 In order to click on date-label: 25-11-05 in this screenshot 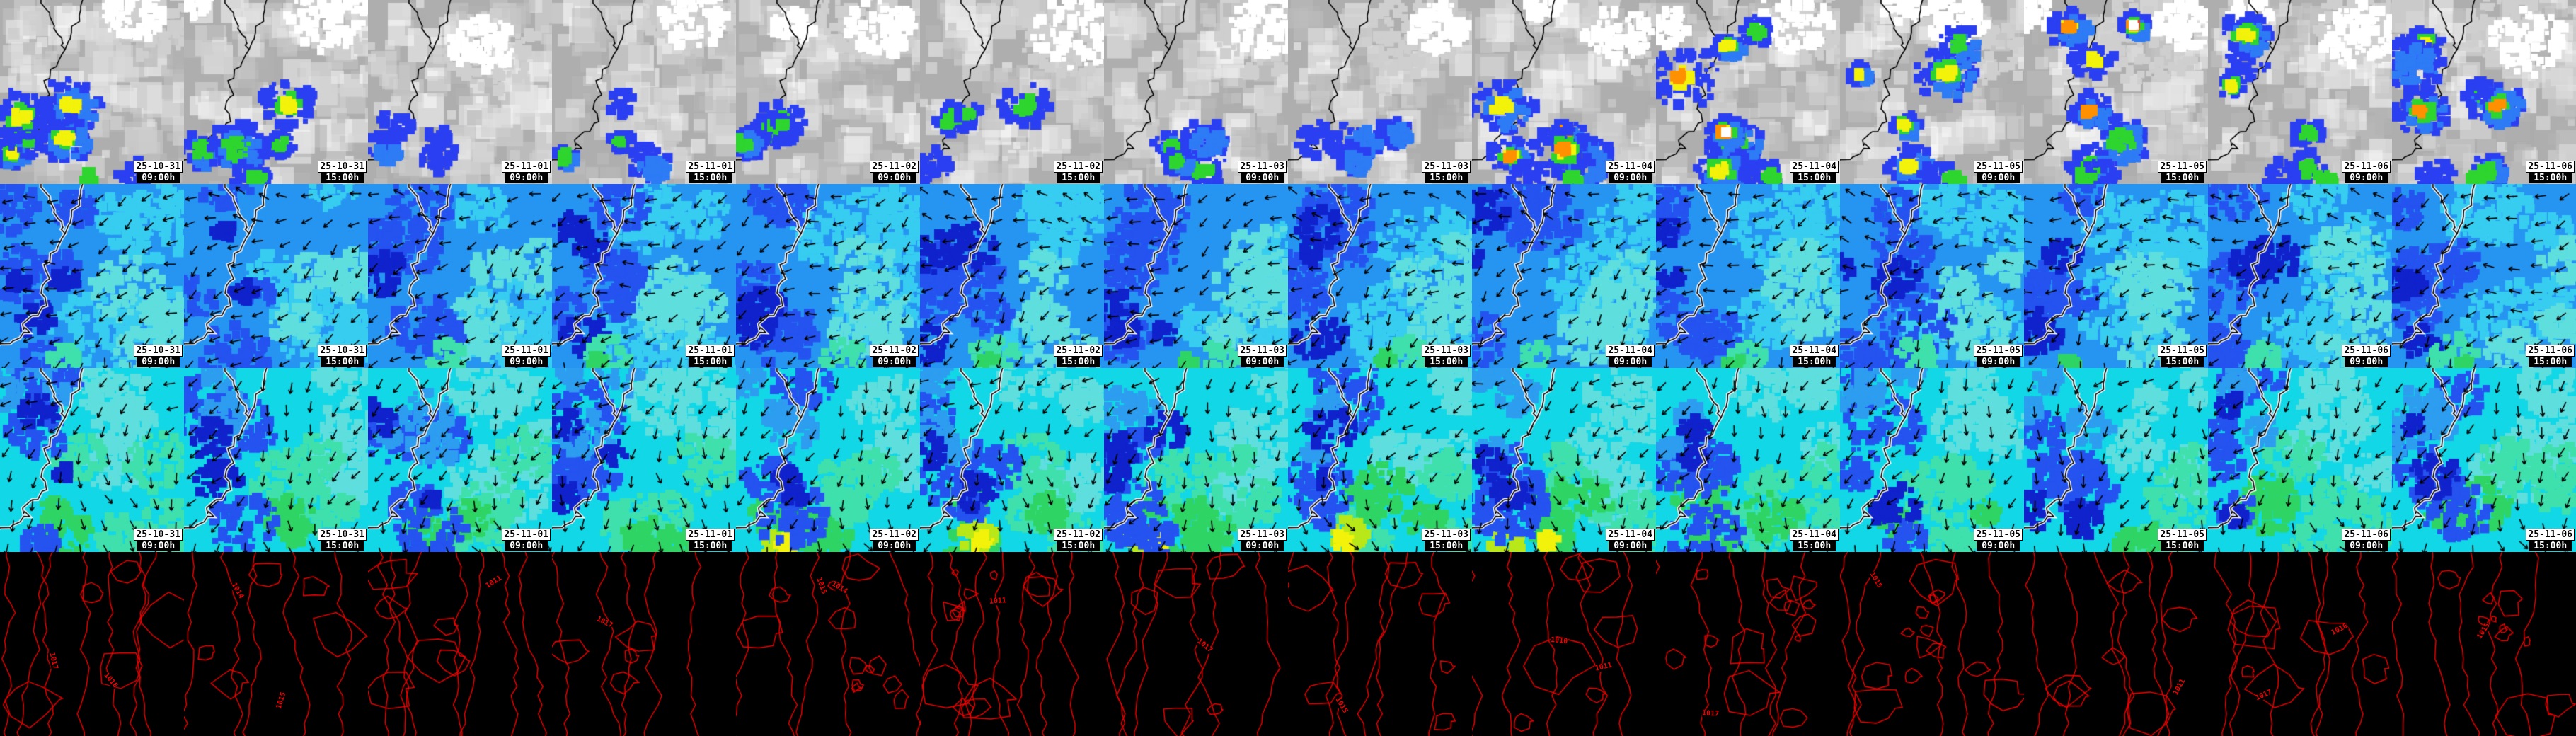, I will do `click(2183, 167)`.